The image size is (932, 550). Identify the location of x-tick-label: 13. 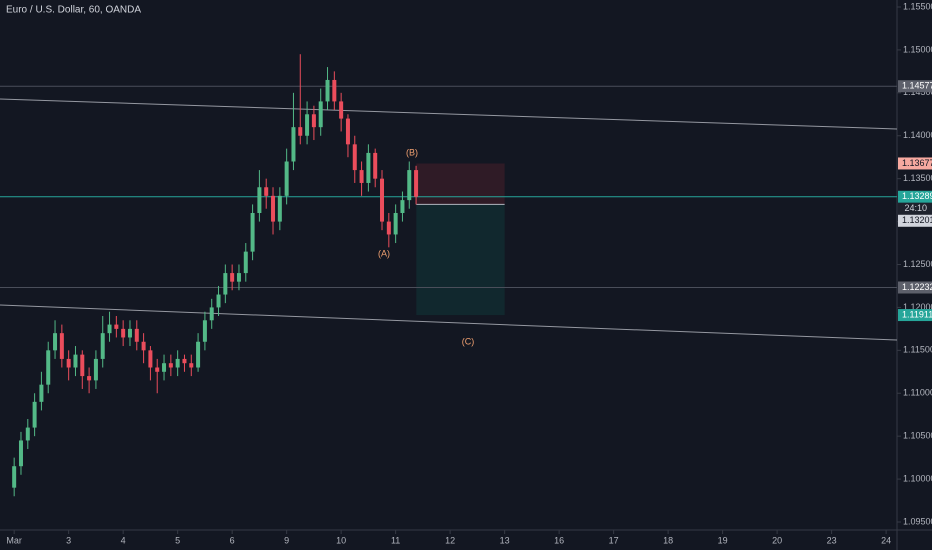
(505, 540).